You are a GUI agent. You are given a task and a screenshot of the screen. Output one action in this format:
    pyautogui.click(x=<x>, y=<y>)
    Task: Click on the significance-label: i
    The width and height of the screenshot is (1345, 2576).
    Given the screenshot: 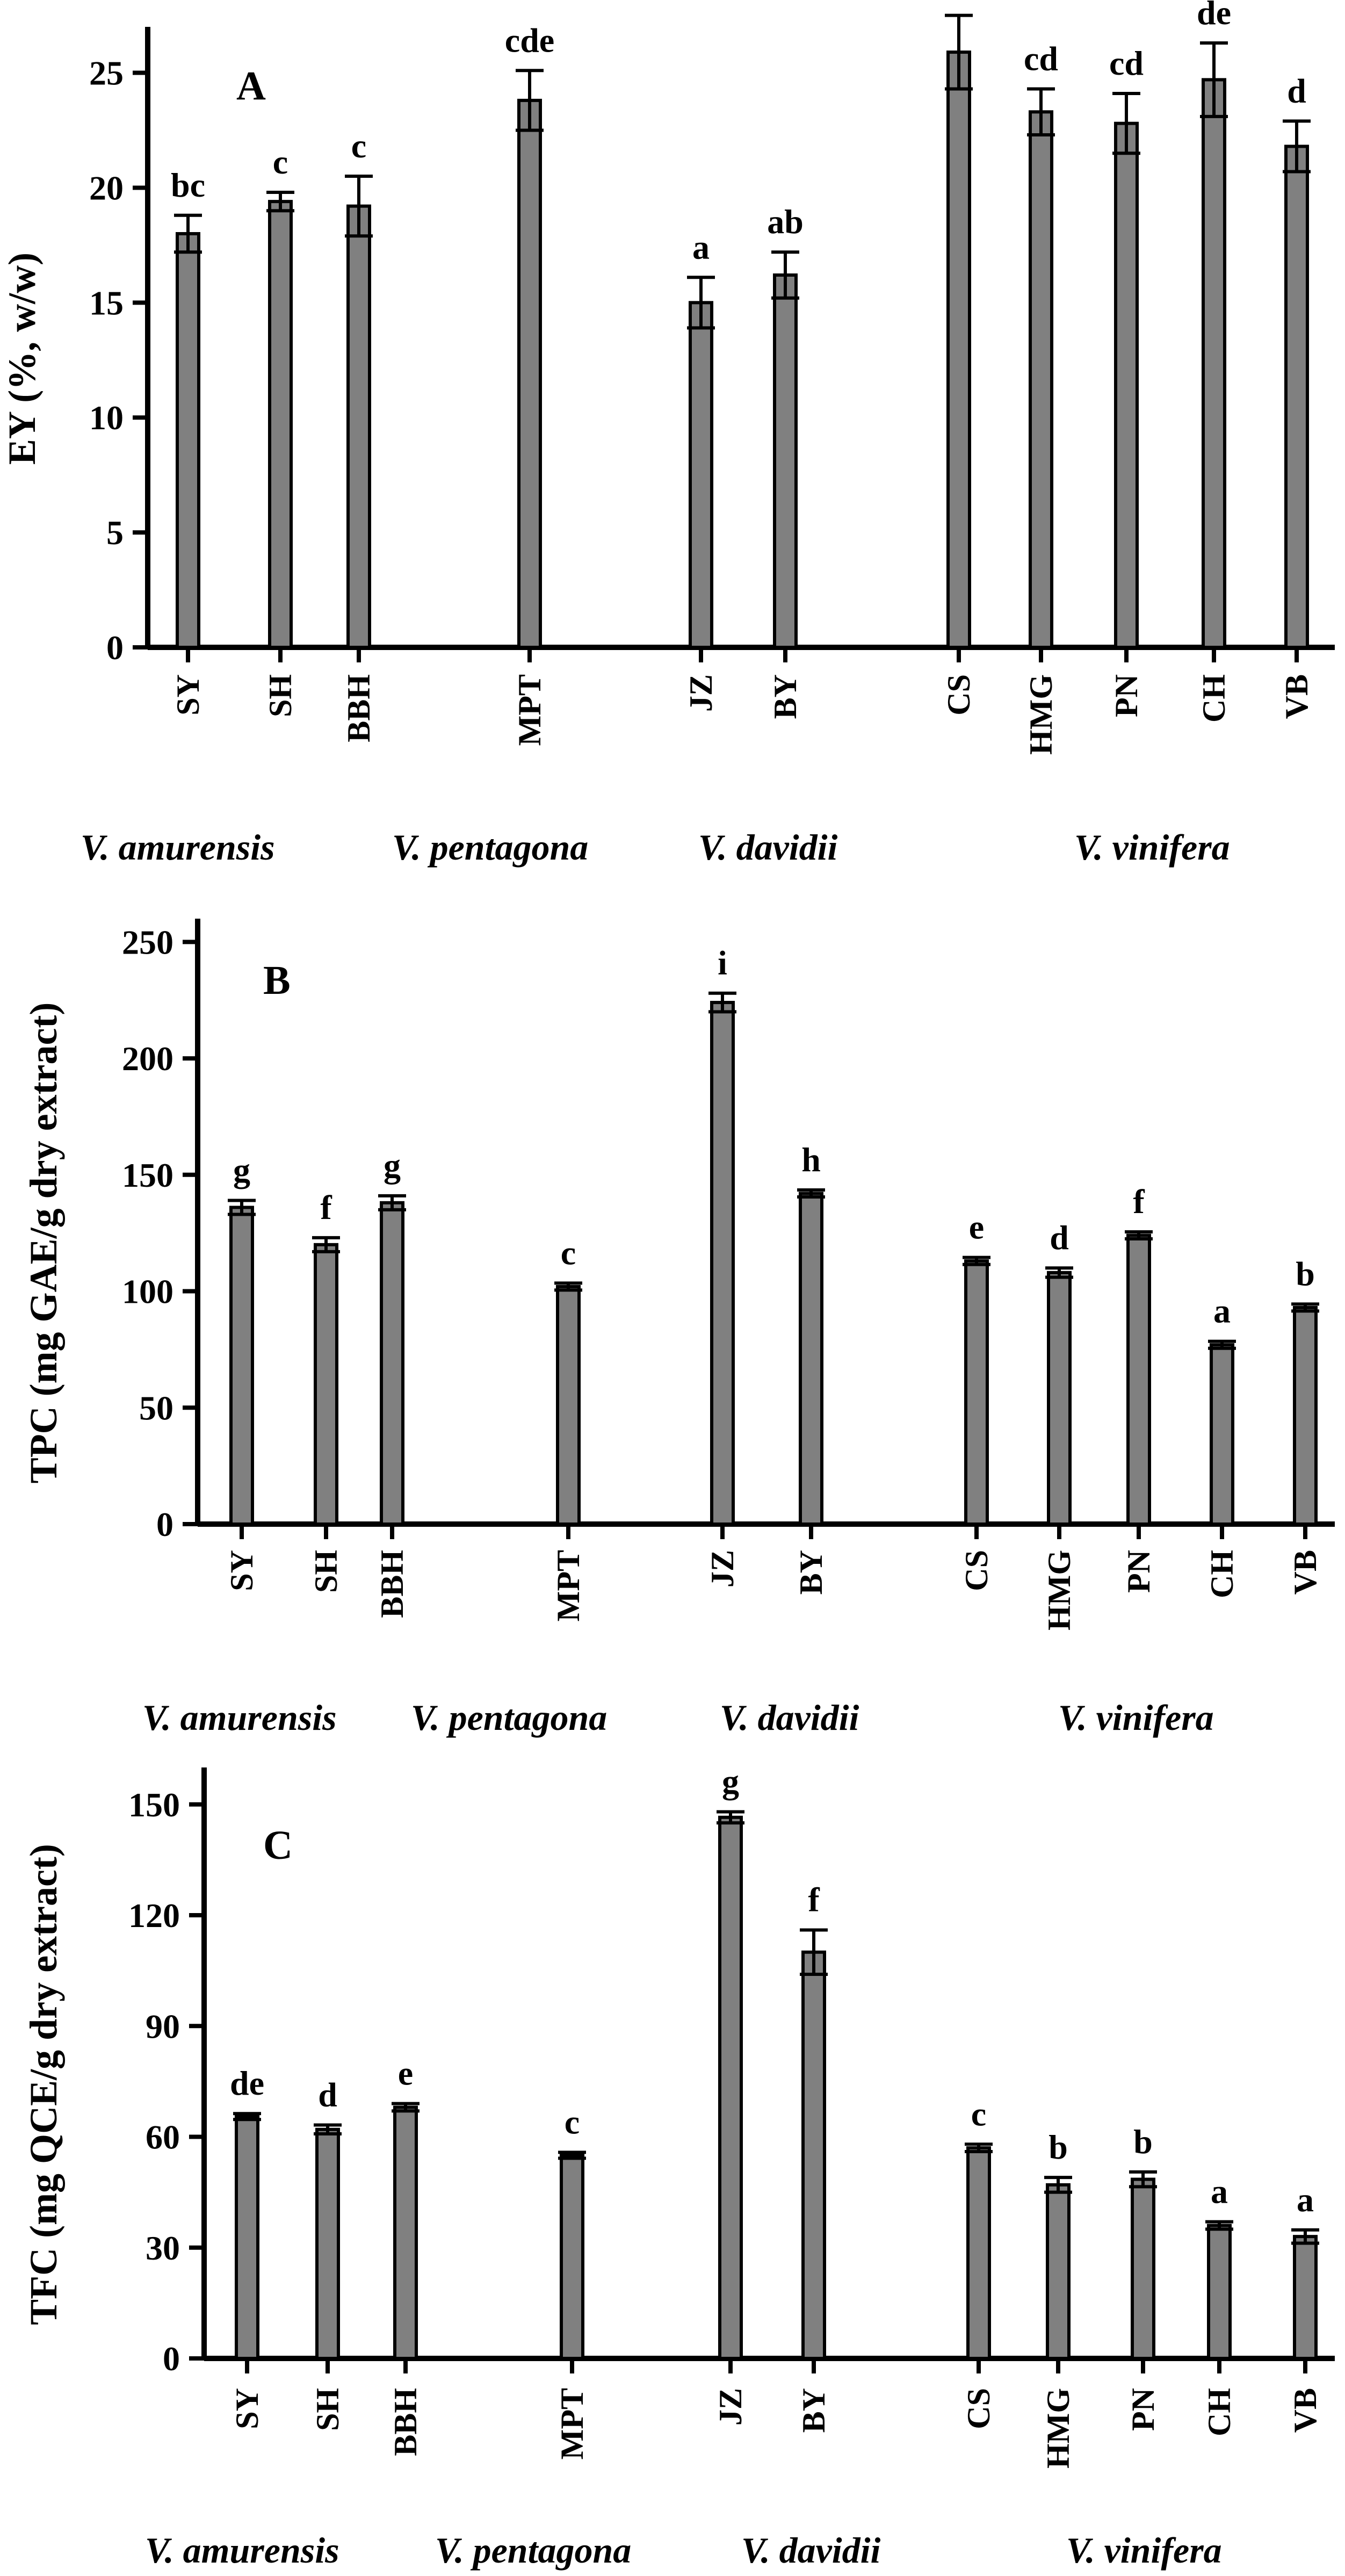 What is the action you would take?
    pyautogui.click(x=722, y=963)
    